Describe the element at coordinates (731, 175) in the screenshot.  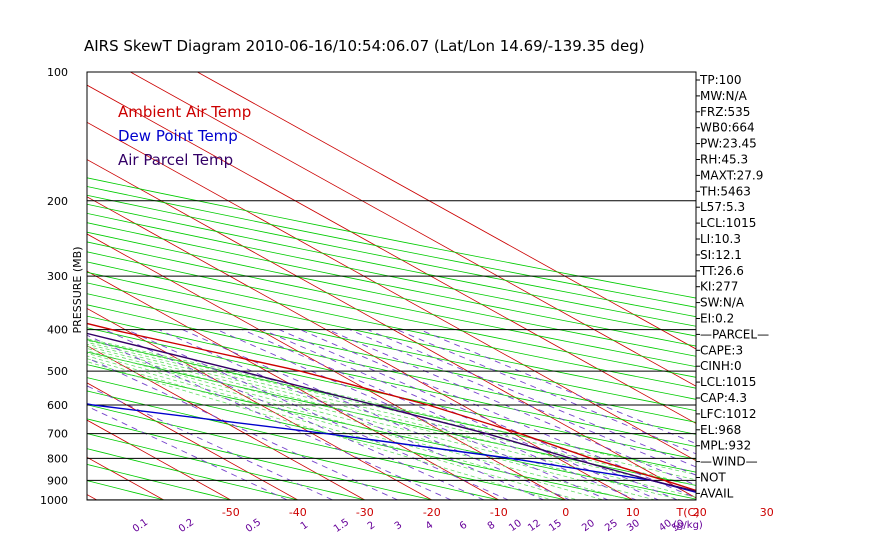
I see `index-entry: MAXT:27.9` at that location.